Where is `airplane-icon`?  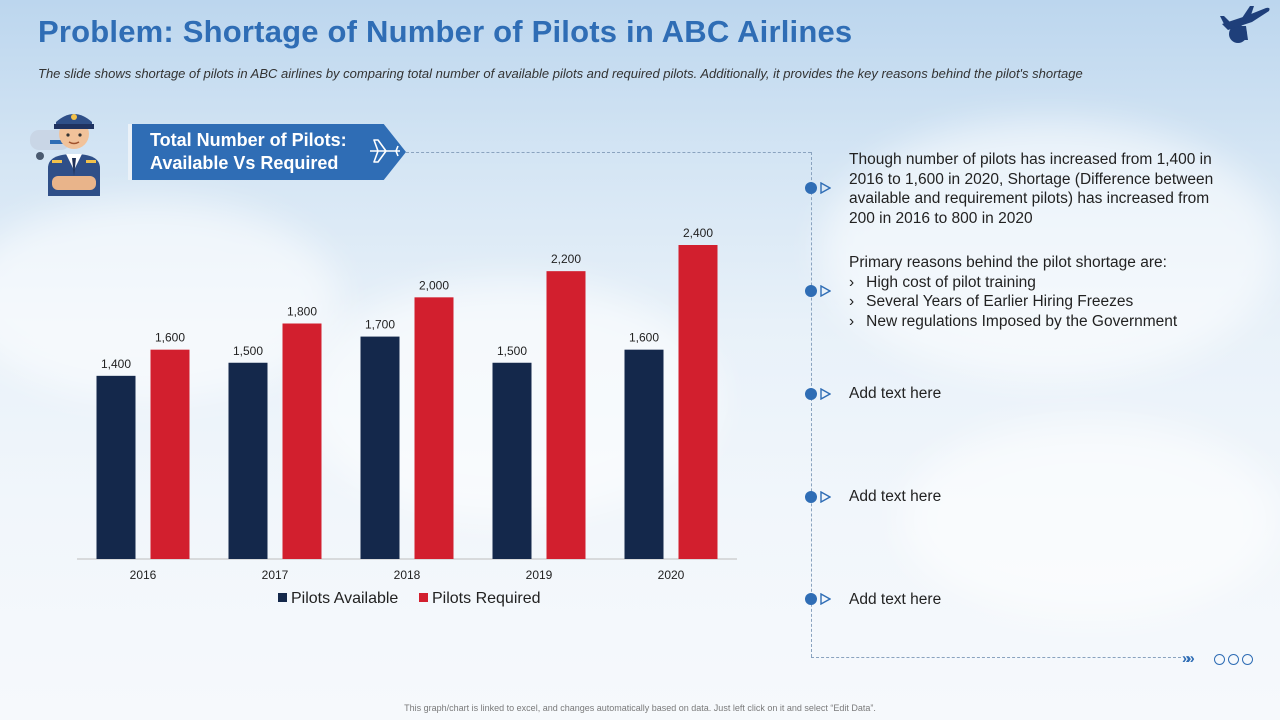 airplane-icon is located at coordinates (385, 151).